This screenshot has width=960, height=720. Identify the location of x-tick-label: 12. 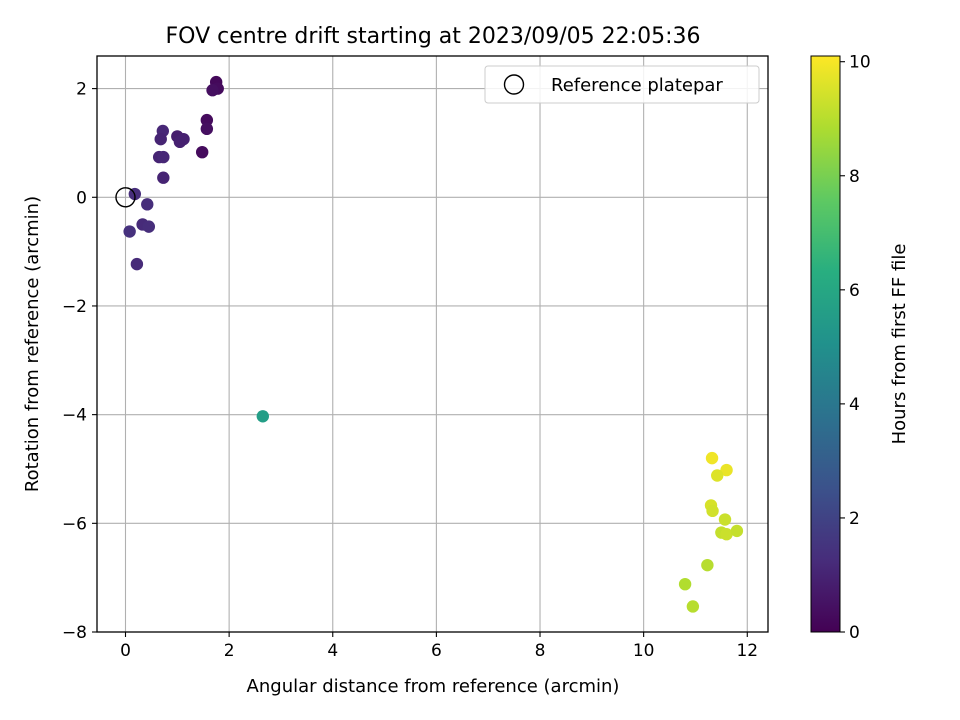
(747, 651).